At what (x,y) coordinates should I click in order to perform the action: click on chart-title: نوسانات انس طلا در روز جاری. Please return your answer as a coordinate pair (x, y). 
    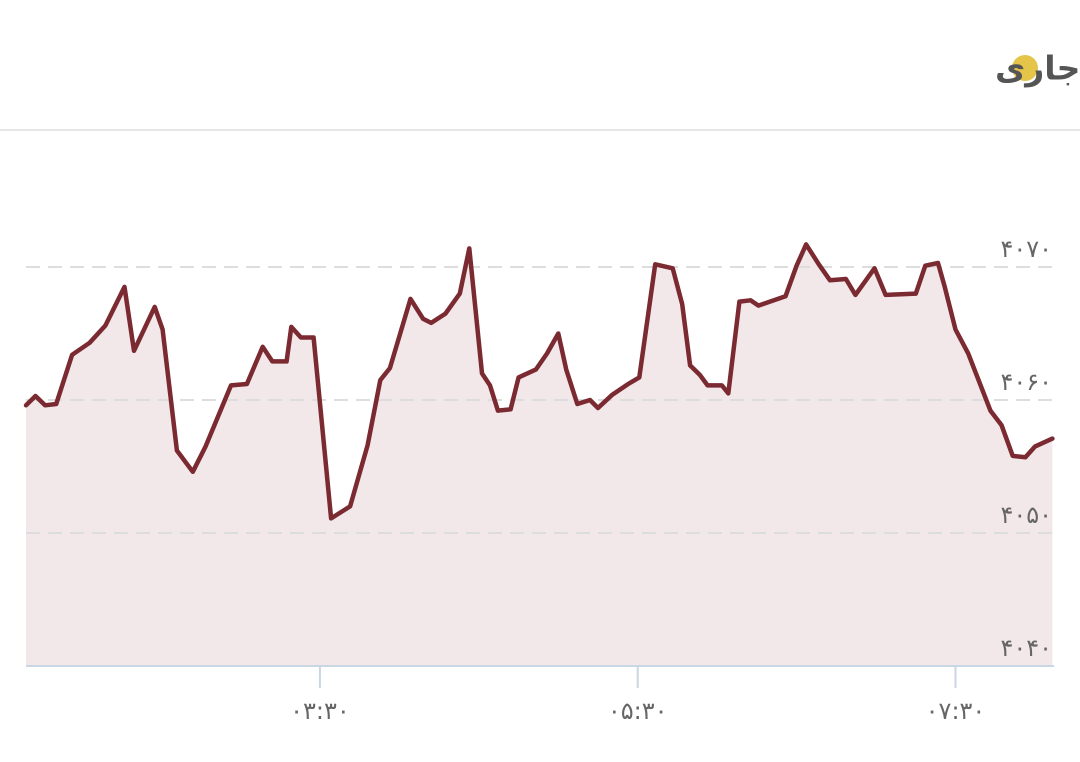
    Looking at the image, I should click on (1037, 69).